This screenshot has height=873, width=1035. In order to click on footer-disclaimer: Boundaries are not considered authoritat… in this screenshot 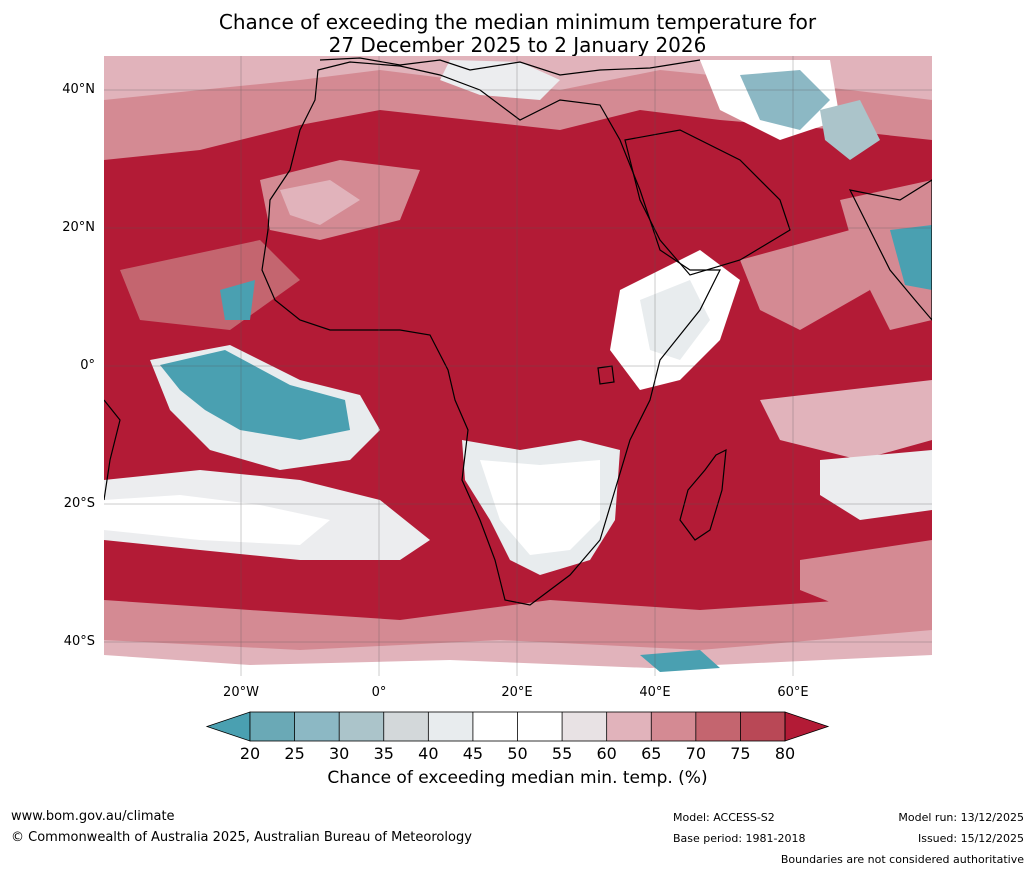, I will do `click(902, 859)`.